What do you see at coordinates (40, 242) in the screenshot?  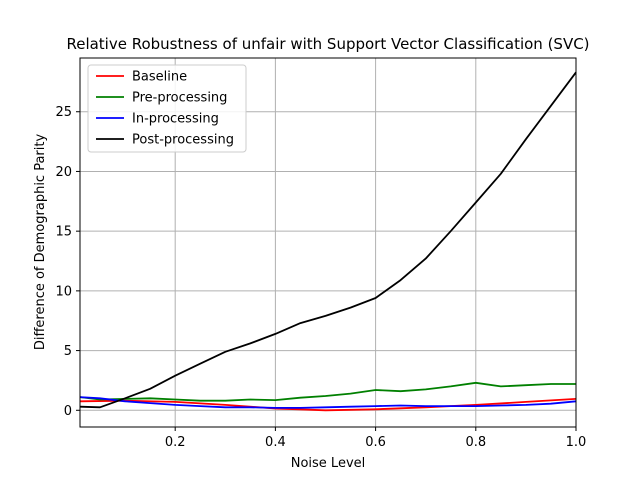 I see `y-axis-label: Difference of Demographic Parity` at bounding box center [40, 242].